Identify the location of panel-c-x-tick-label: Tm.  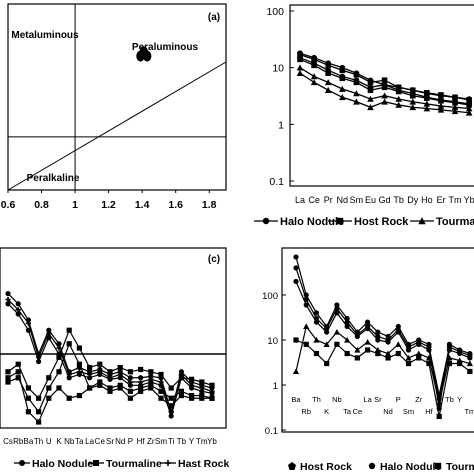
(202, 441).